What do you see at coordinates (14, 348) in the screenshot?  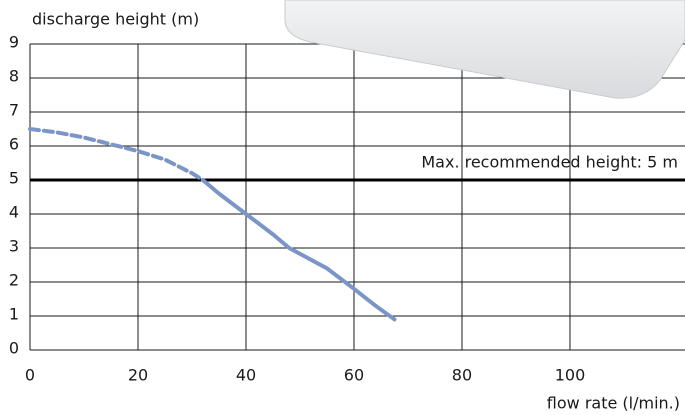 I see `y-tick-label: 0` at bounding box center [14, 348].